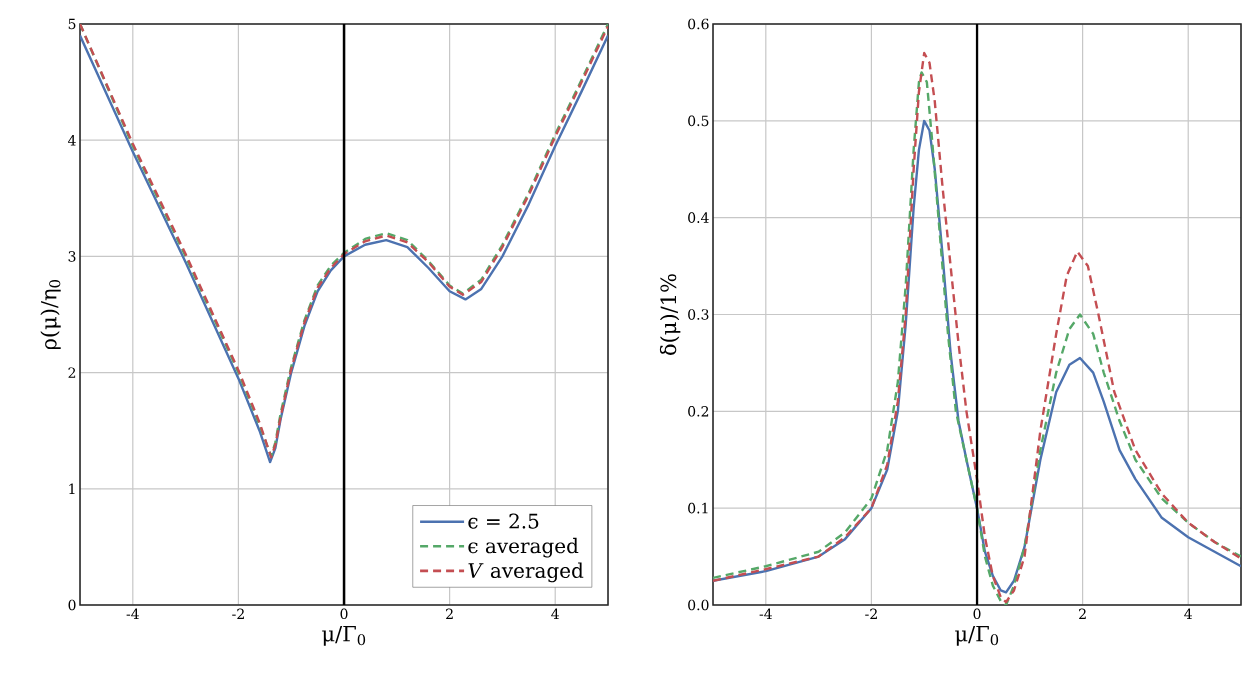  I want to click on y-tick-label: 3, so click(72, 256).